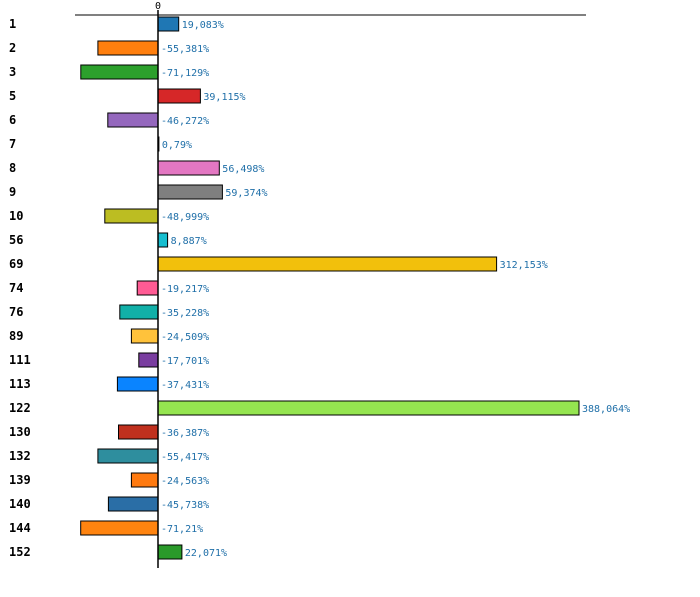 The width and height of the screenshot is (700, 597). What do you see at coordinates (185, 121) in the screenshot?
I see `value-label-6: -46,272%` at bounding box center [185, 121].